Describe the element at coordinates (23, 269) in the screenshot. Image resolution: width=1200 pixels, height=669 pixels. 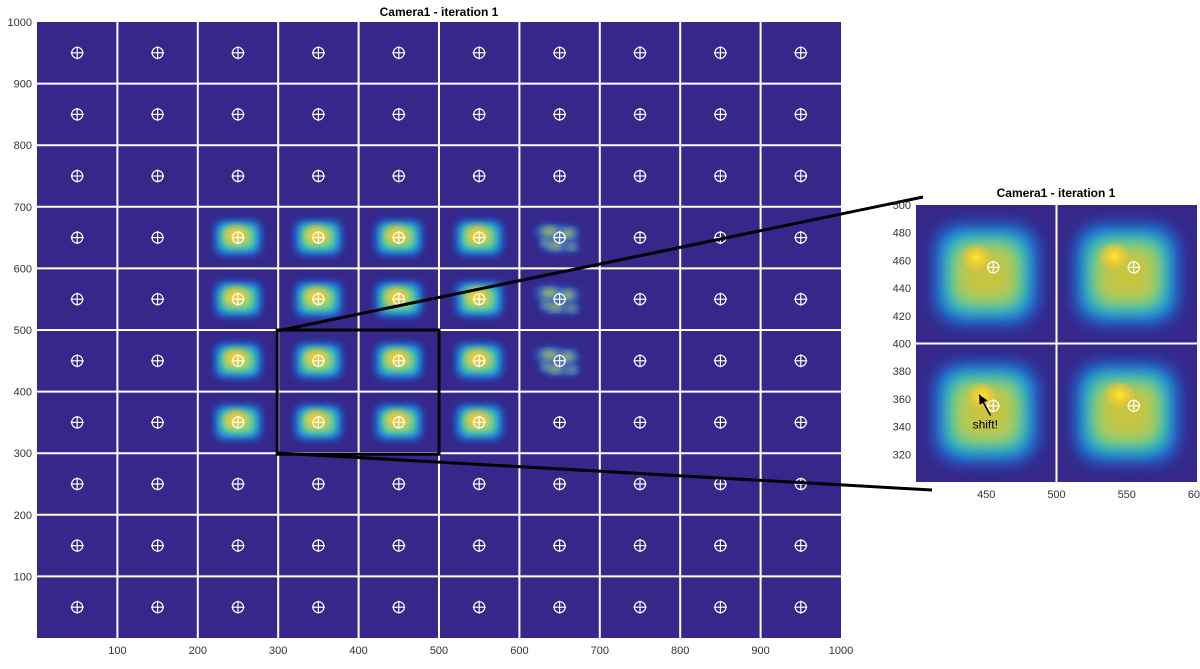
I see `main-y-tick-label: 600` at that location.